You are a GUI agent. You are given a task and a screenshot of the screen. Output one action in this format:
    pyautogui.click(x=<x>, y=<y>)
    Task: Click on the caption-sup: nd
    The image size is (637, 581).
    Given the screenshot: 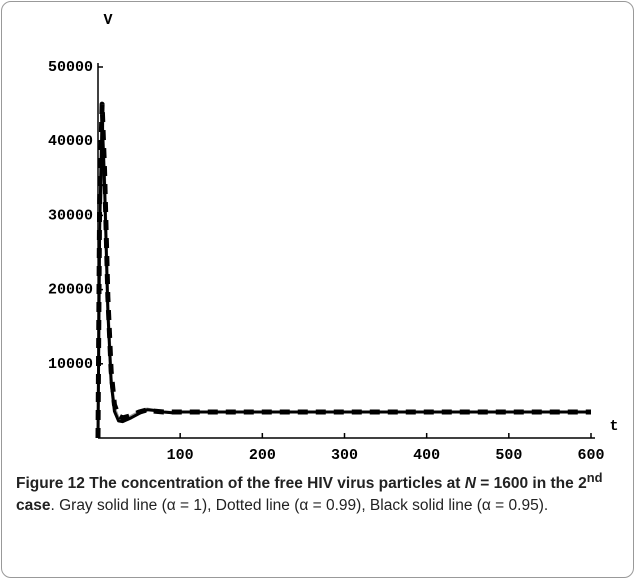 What is the action you would take?
    pyautogui.click(x=594, y=477)
    